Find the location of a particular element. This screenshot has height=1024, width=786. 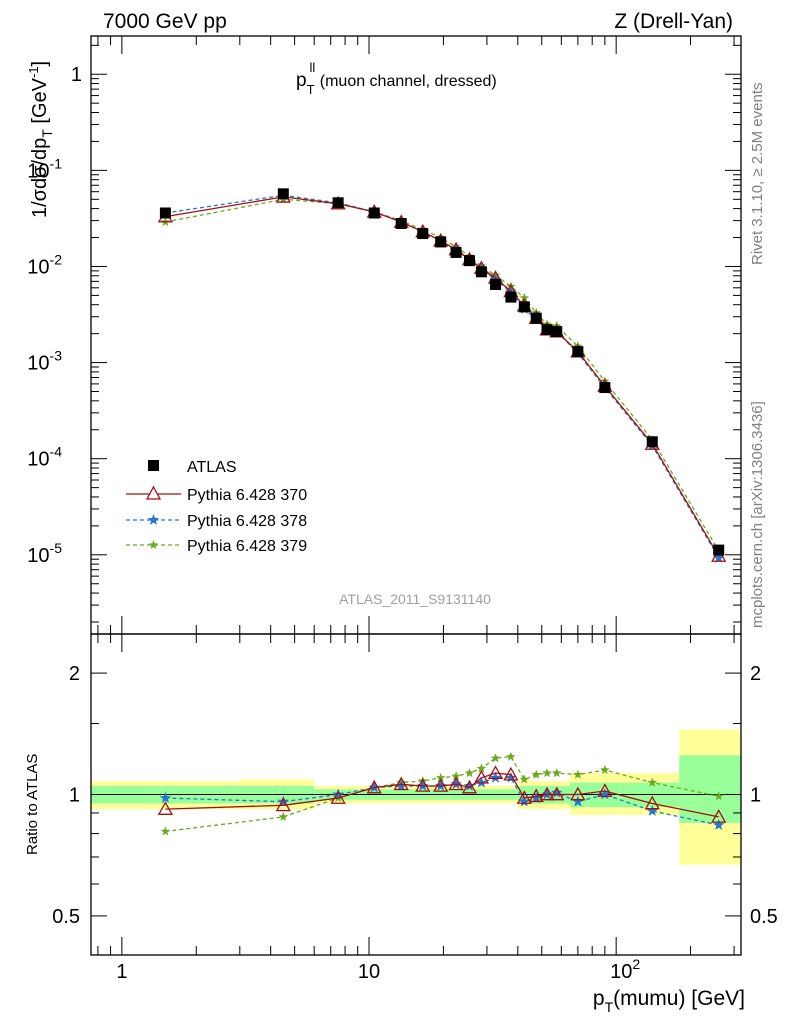

main-y-tick-exponent: -5 is located at coordinates (56, 548).